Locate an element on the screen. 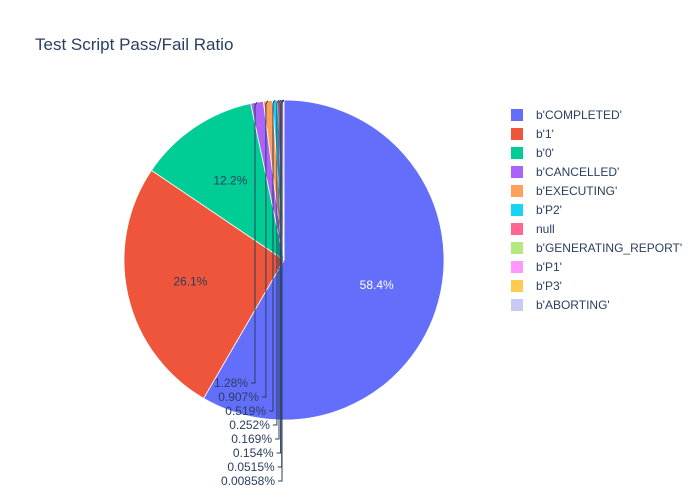 The height and width of the screenshot is (500, 700). legend-item-cancelled: b'CANCELLED' is located at coordinates (565, 172).